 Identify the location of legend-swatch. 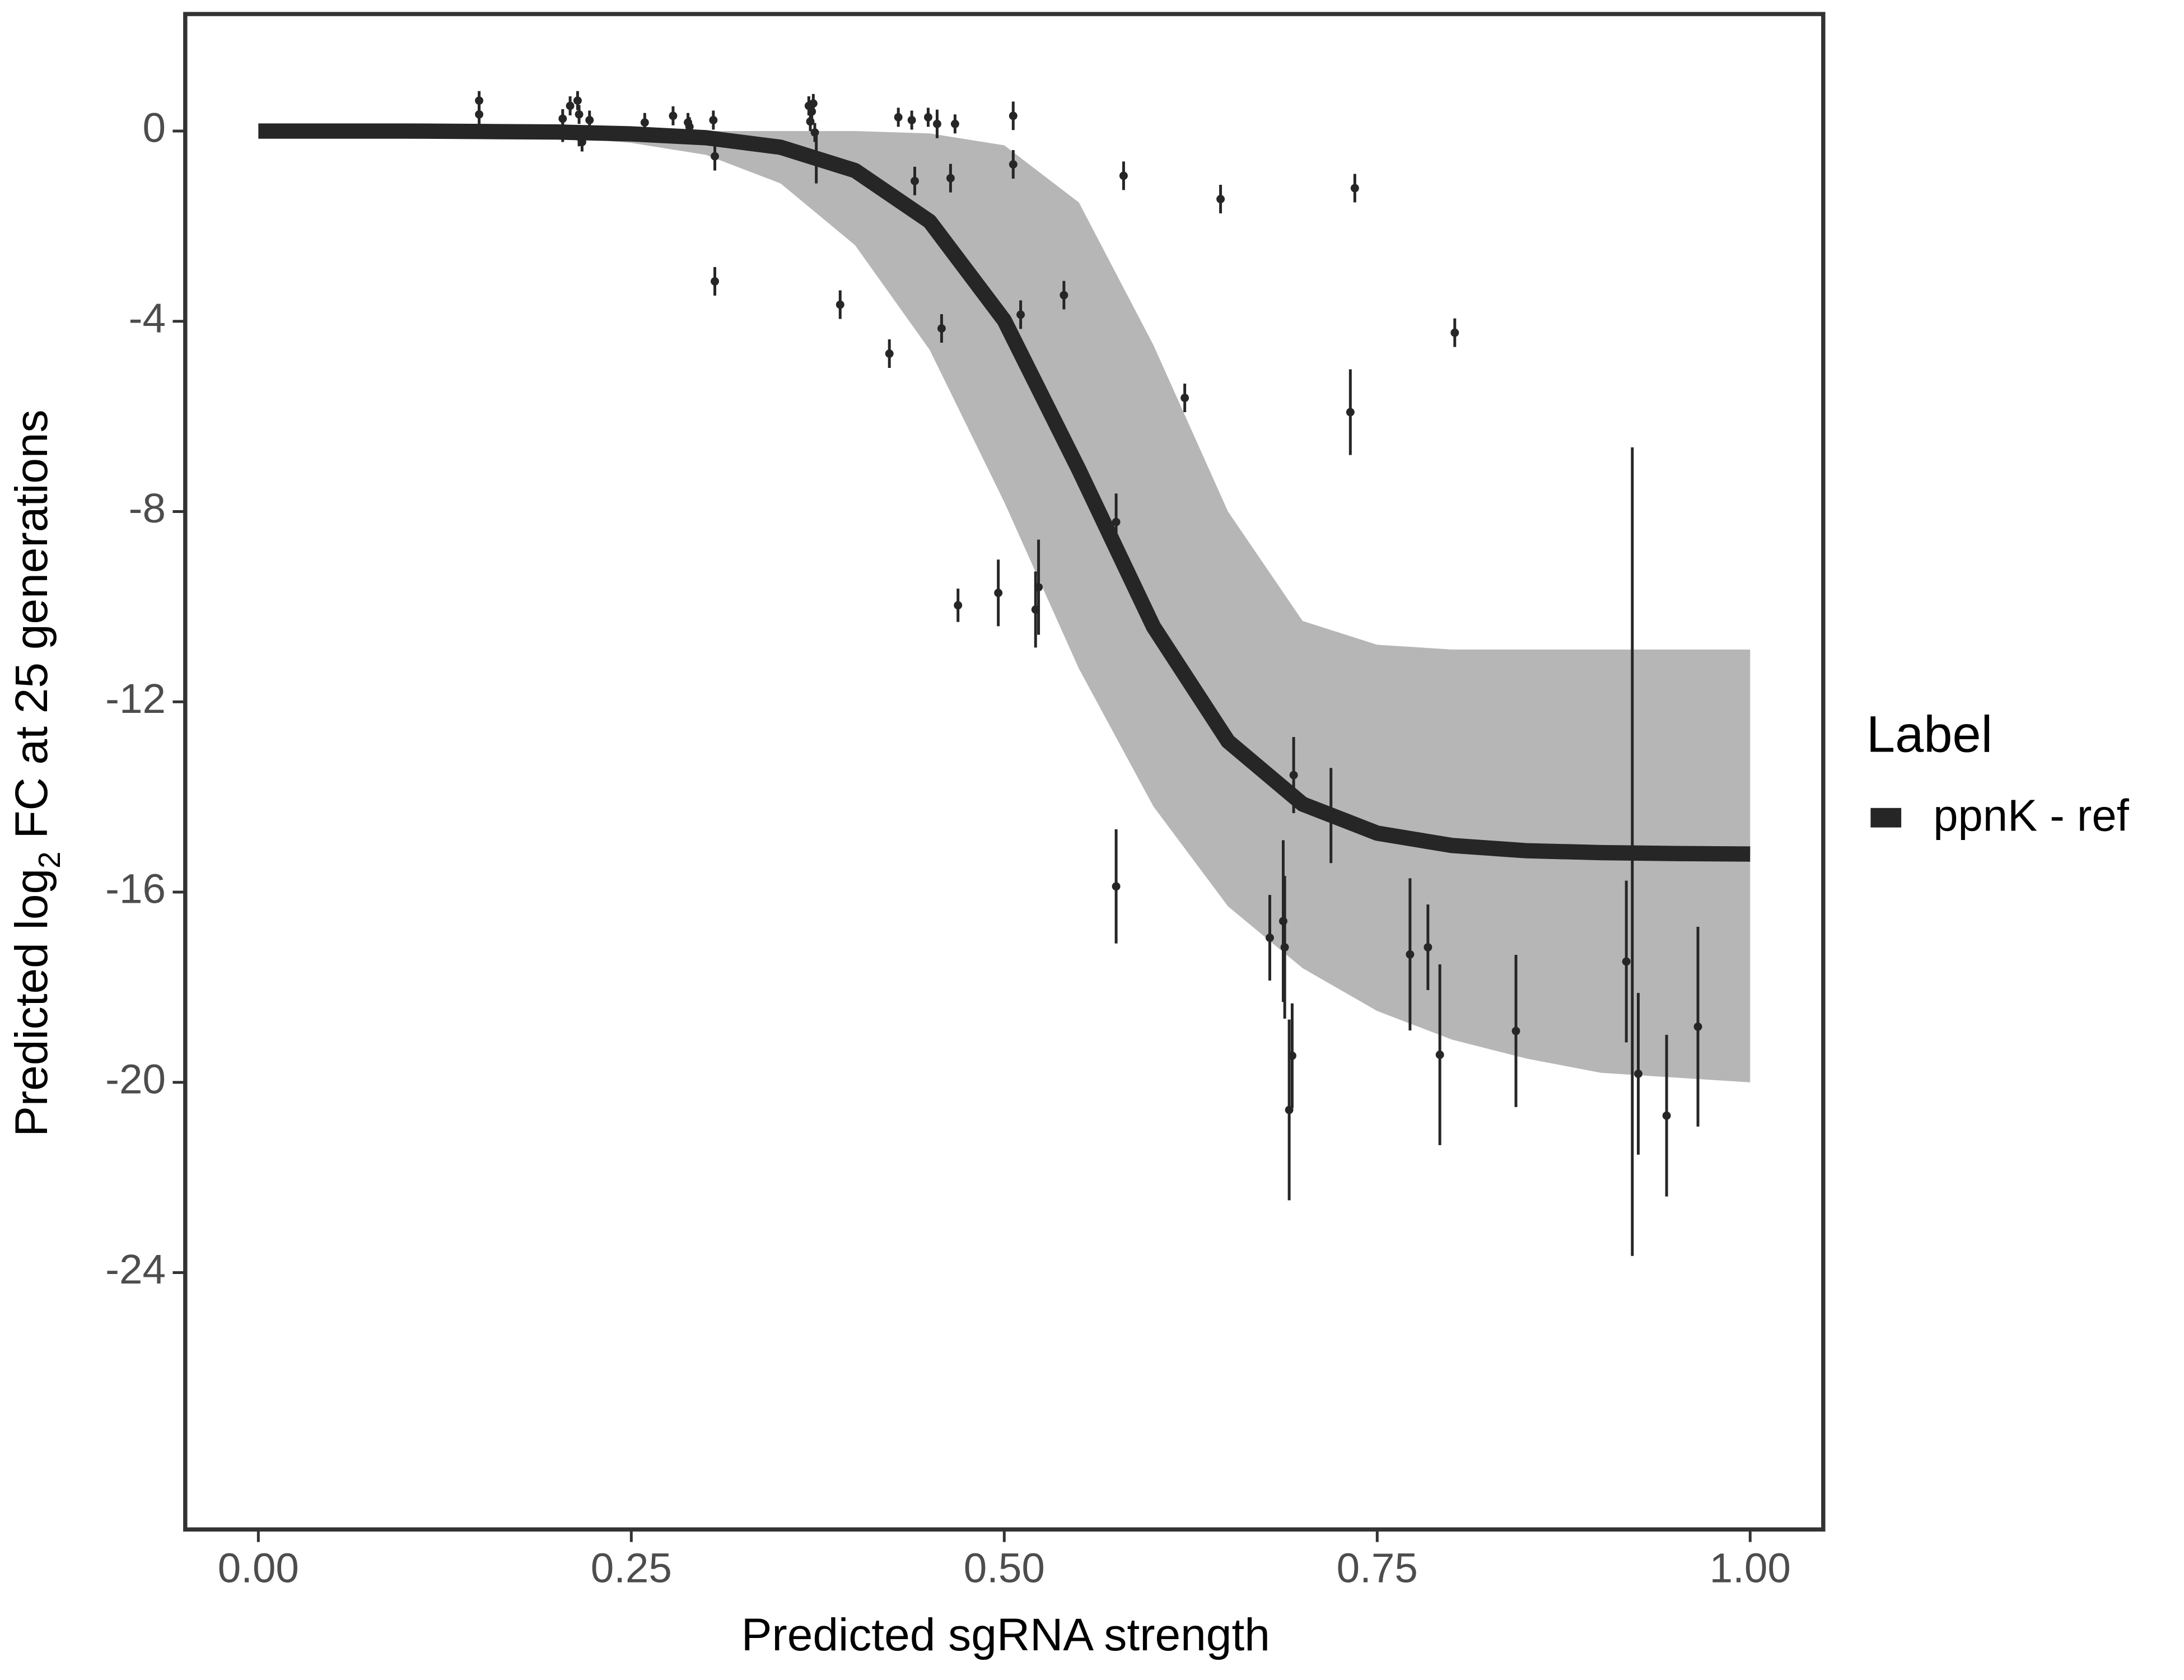
(1886, 818).